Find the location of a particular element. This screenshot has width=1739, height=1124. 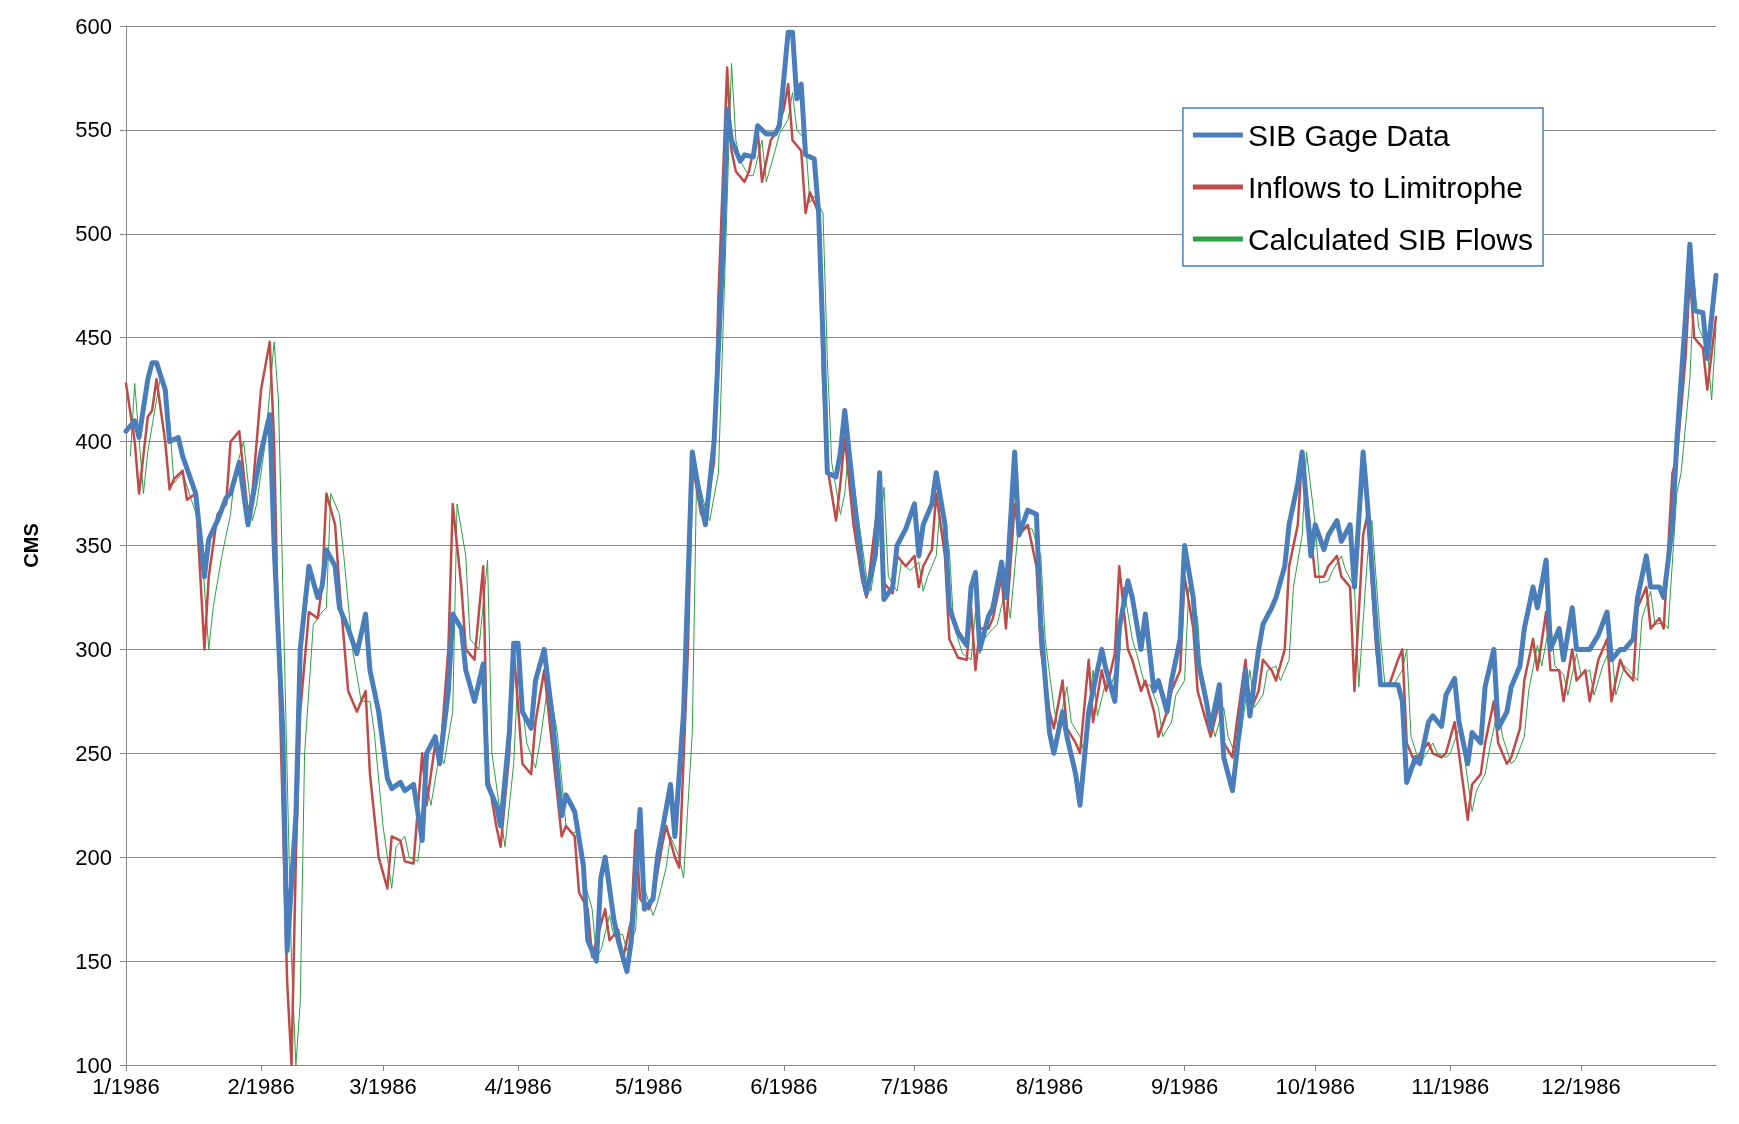

x-tick-label: 2/1986 is located at coordinates (261, 1086).